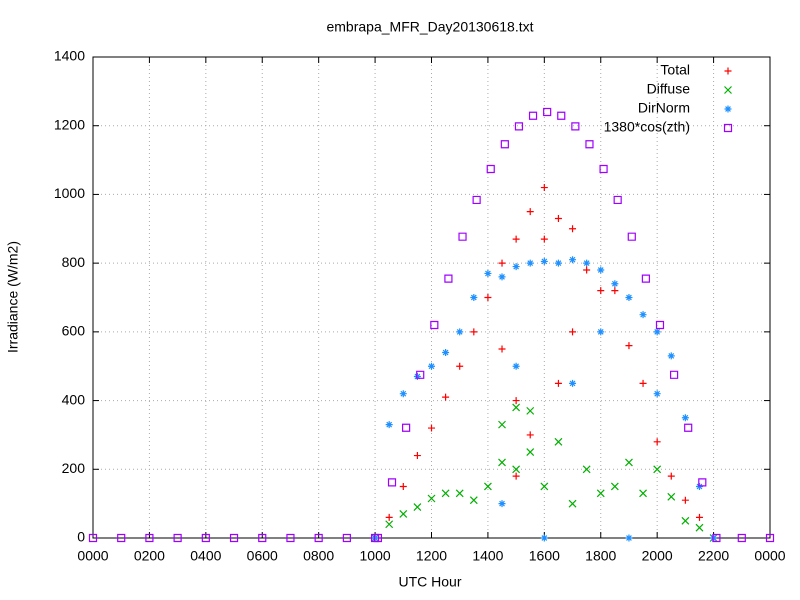 This screenshot has height=600, width=800. I want to click on x-tick-label: 0400, so click(205, 556).